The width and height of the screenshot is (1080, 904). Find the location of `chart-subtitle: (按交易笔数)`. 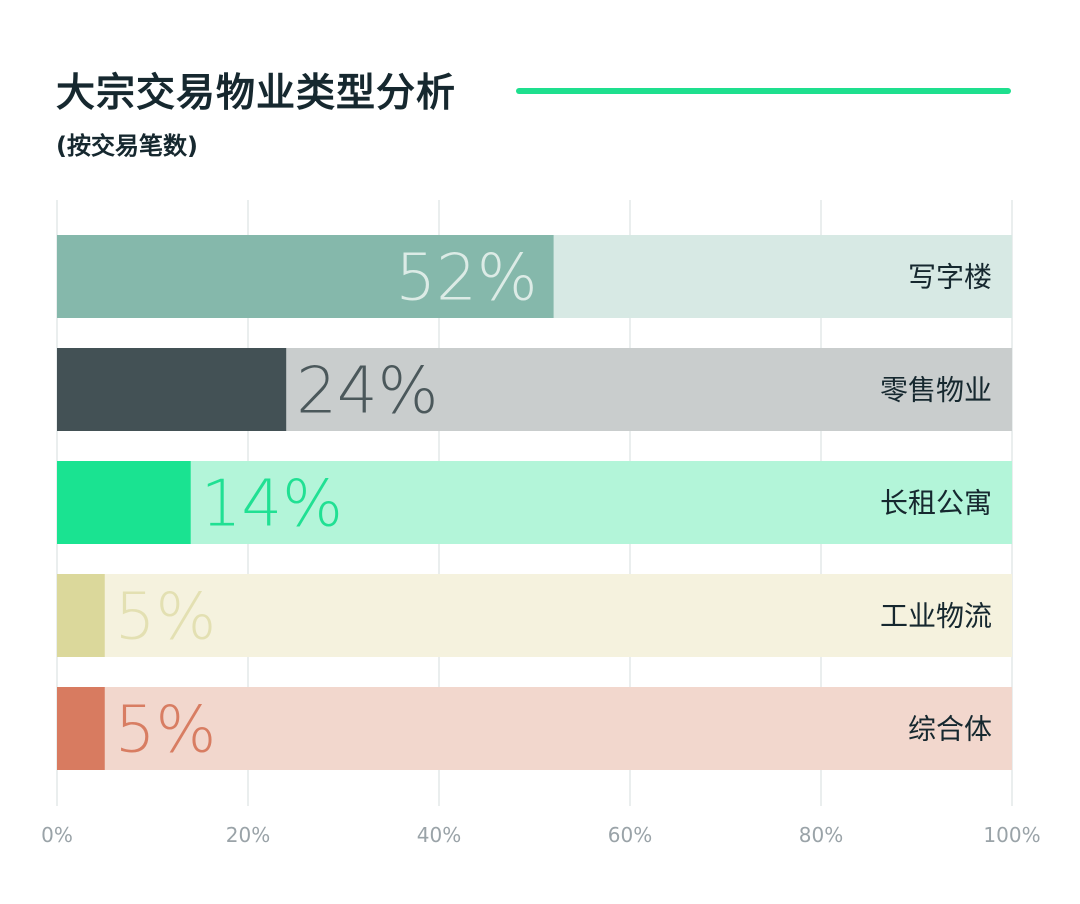

chart-subtitle: (按交易笔数) is located at coordinates (127, 146).